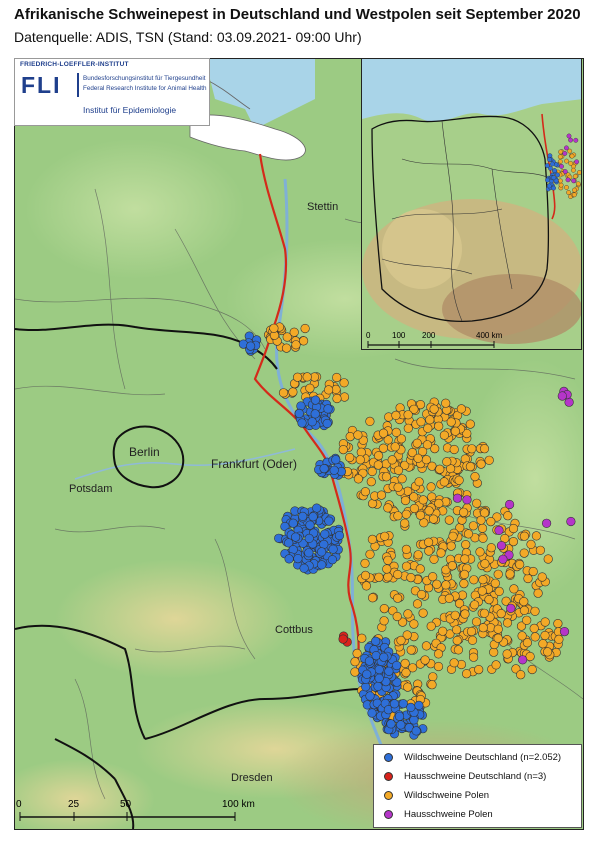 This screenshot has width=596, height=842. I want to click on overview-inset-map: 0 100 200 400 km, so click(471, 204).